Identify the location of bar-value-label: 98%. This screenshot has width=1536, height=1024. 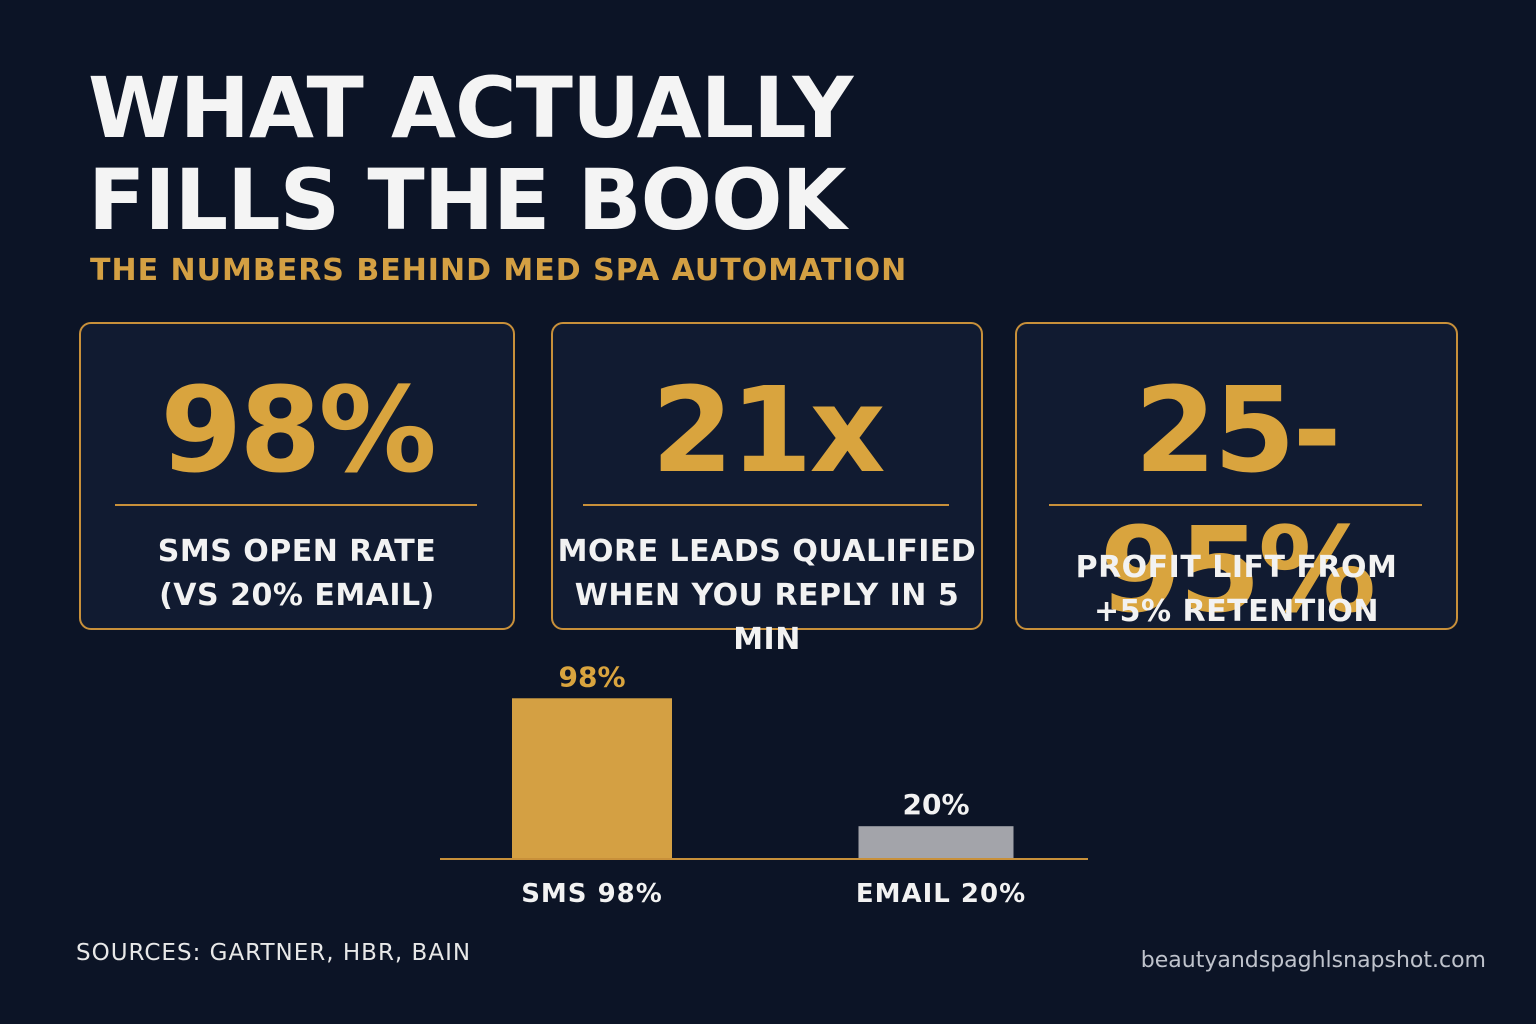
(591, 676).